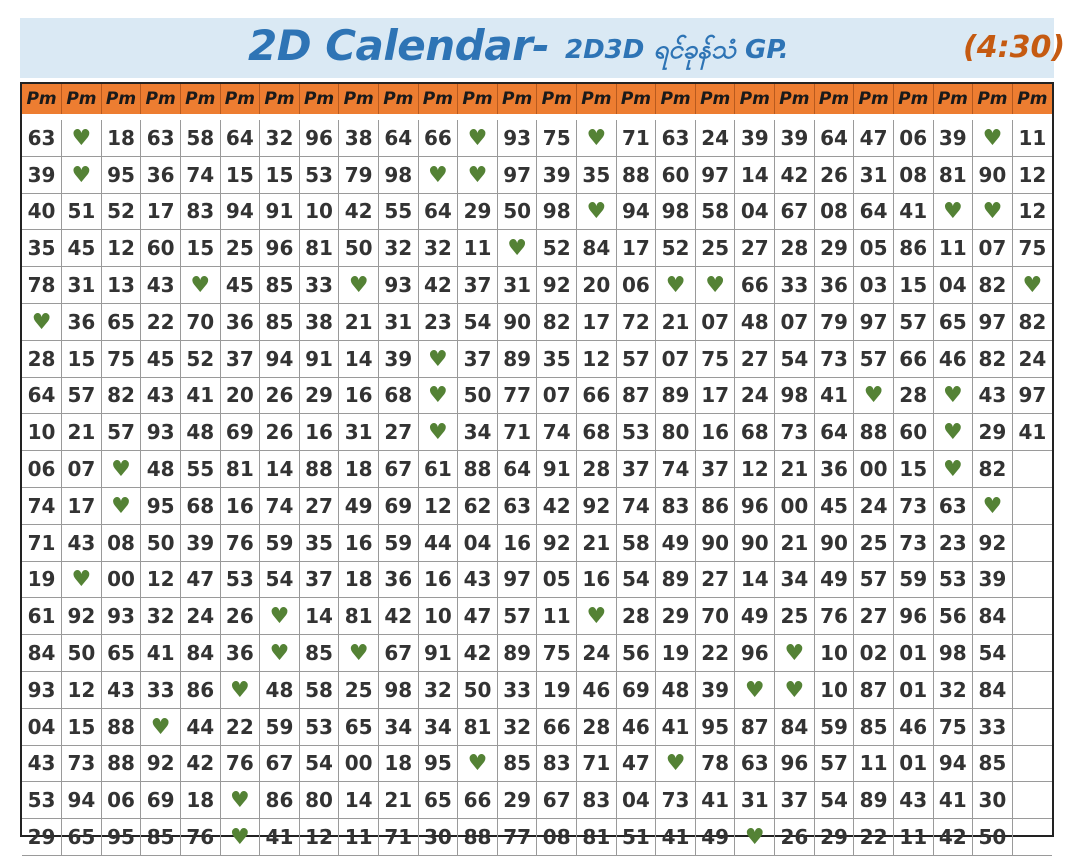  What do you see at coordinates (319, 175) in the screenshot?
I see `number-cell: 53` at bounding box center [319, 175].